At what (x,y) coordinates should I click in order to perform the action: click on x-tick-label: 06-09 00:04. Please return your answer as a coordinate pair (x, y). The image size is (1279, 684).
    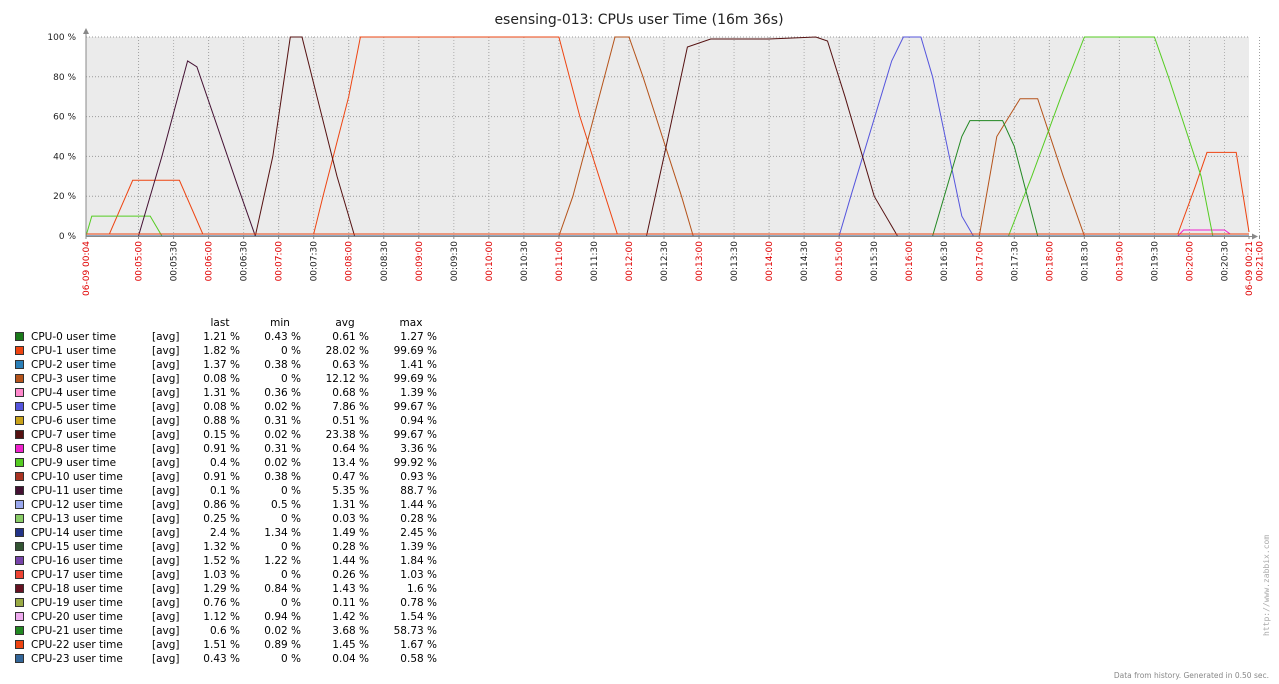
    Looking at the image, I should click on (87, 268).